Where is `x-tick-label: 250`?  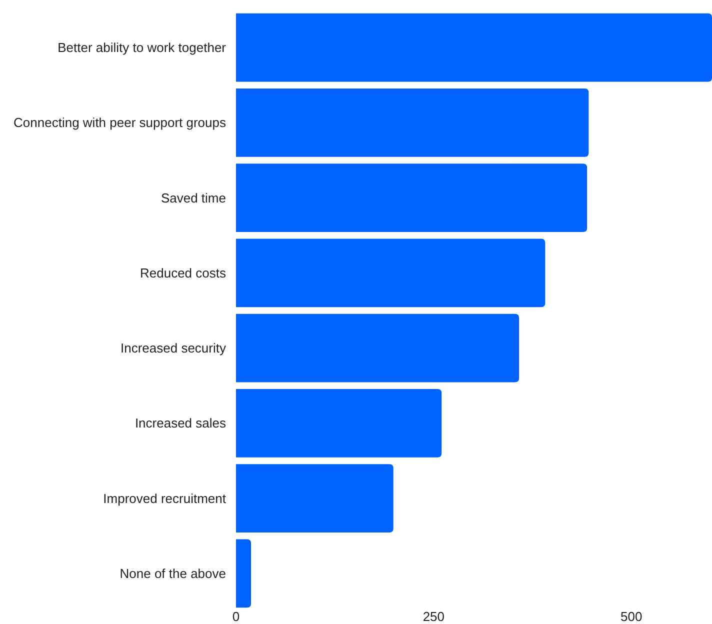
x-tick-label: 250 is located at coordinates (433, 616).